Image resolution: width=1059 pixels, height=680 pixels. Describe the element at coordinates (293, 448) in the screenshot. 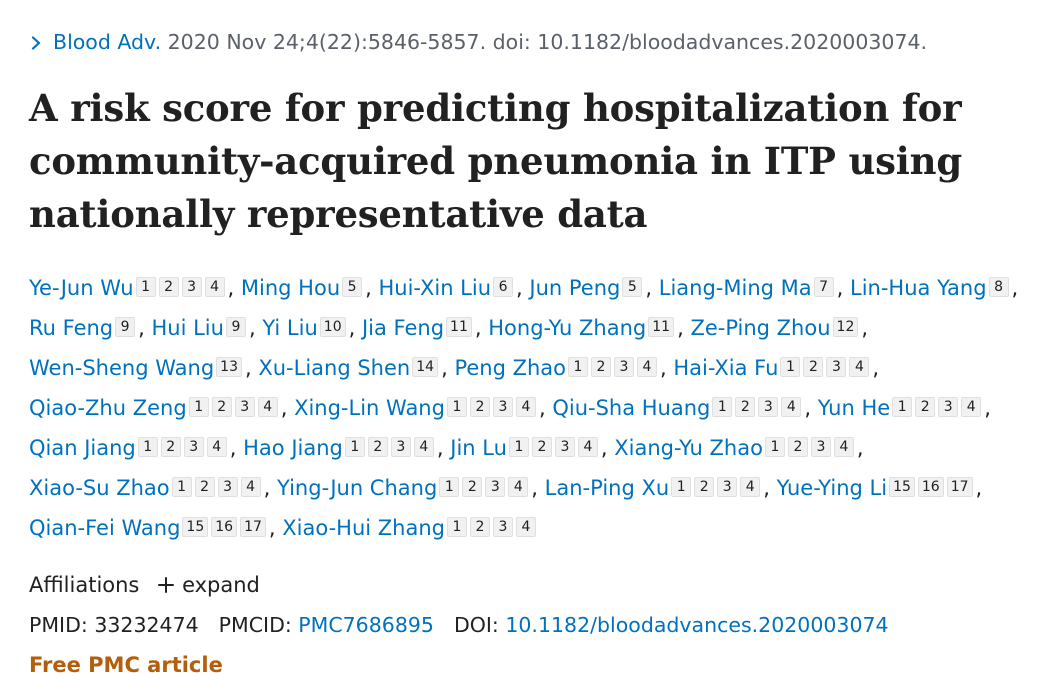

I see `author-link: Hao Jiang` at that location.